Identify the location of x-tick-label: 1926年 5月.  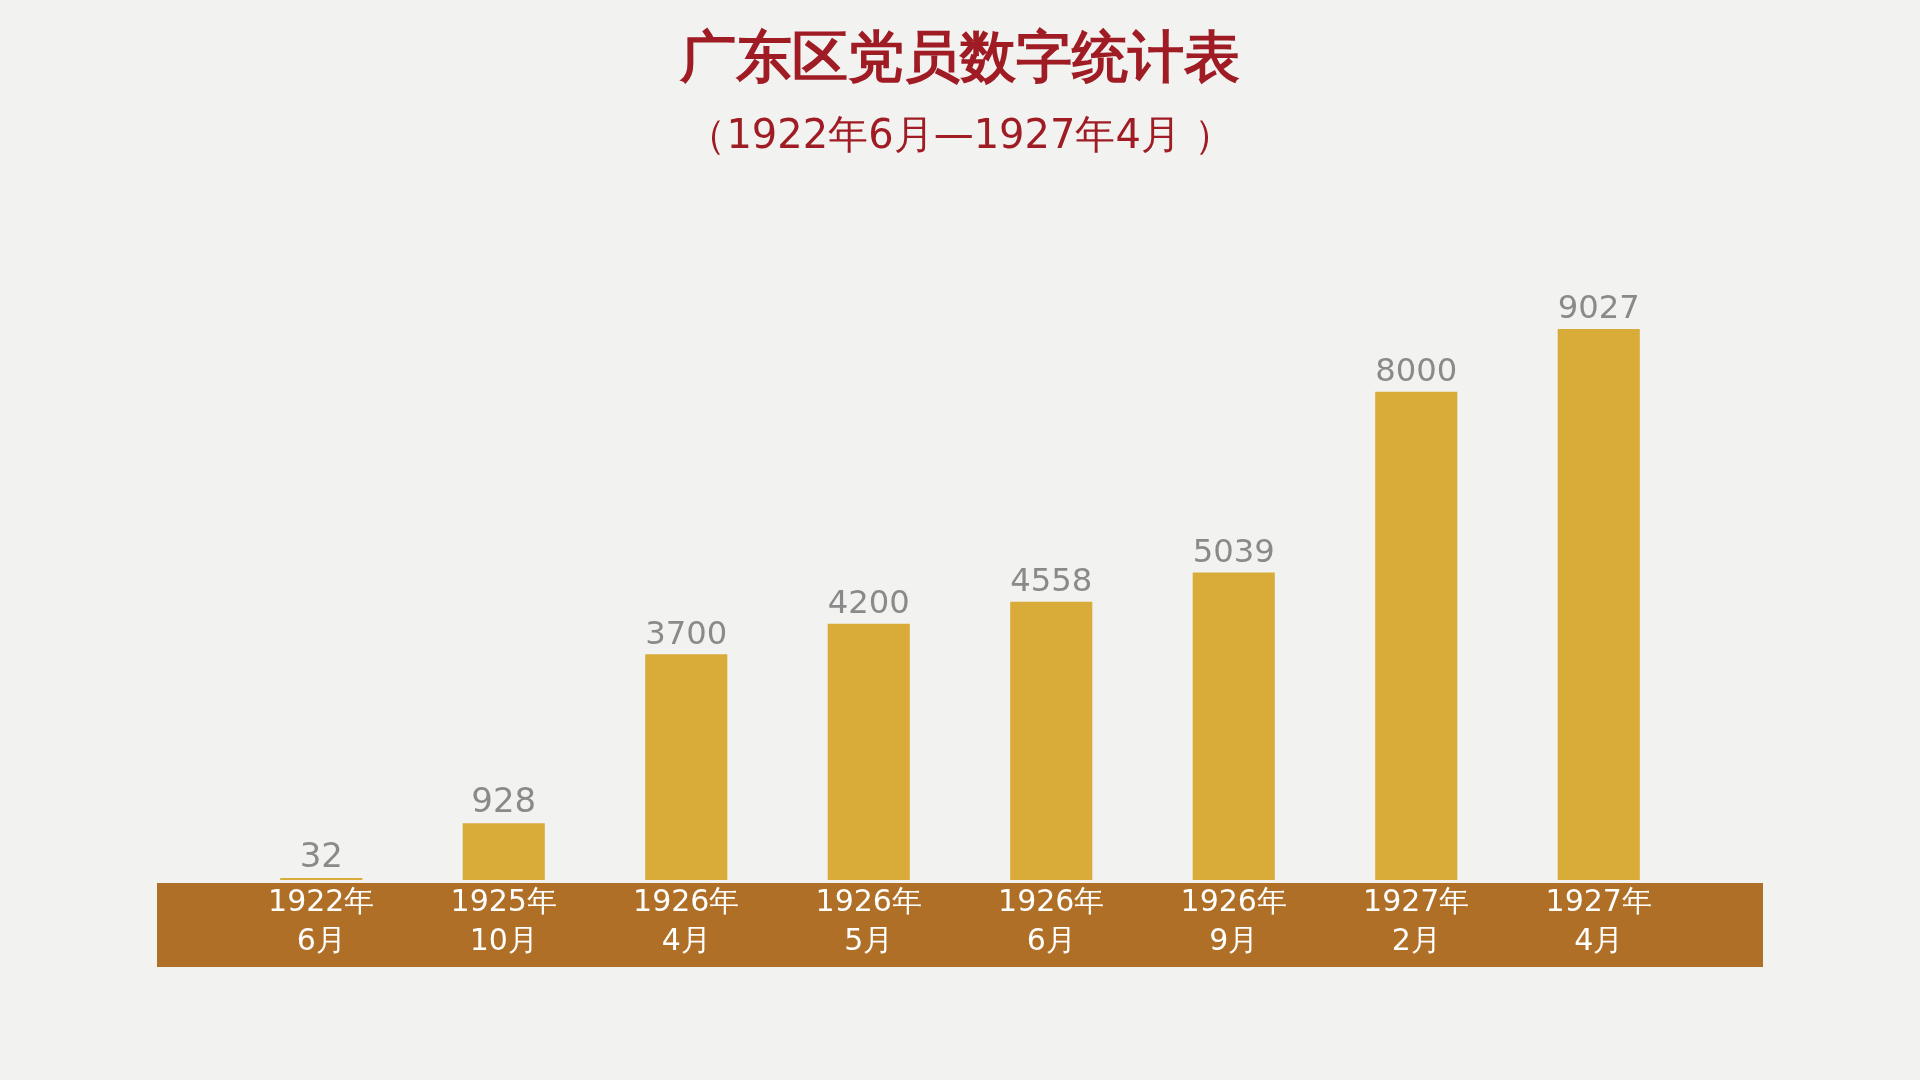
(868, 920).